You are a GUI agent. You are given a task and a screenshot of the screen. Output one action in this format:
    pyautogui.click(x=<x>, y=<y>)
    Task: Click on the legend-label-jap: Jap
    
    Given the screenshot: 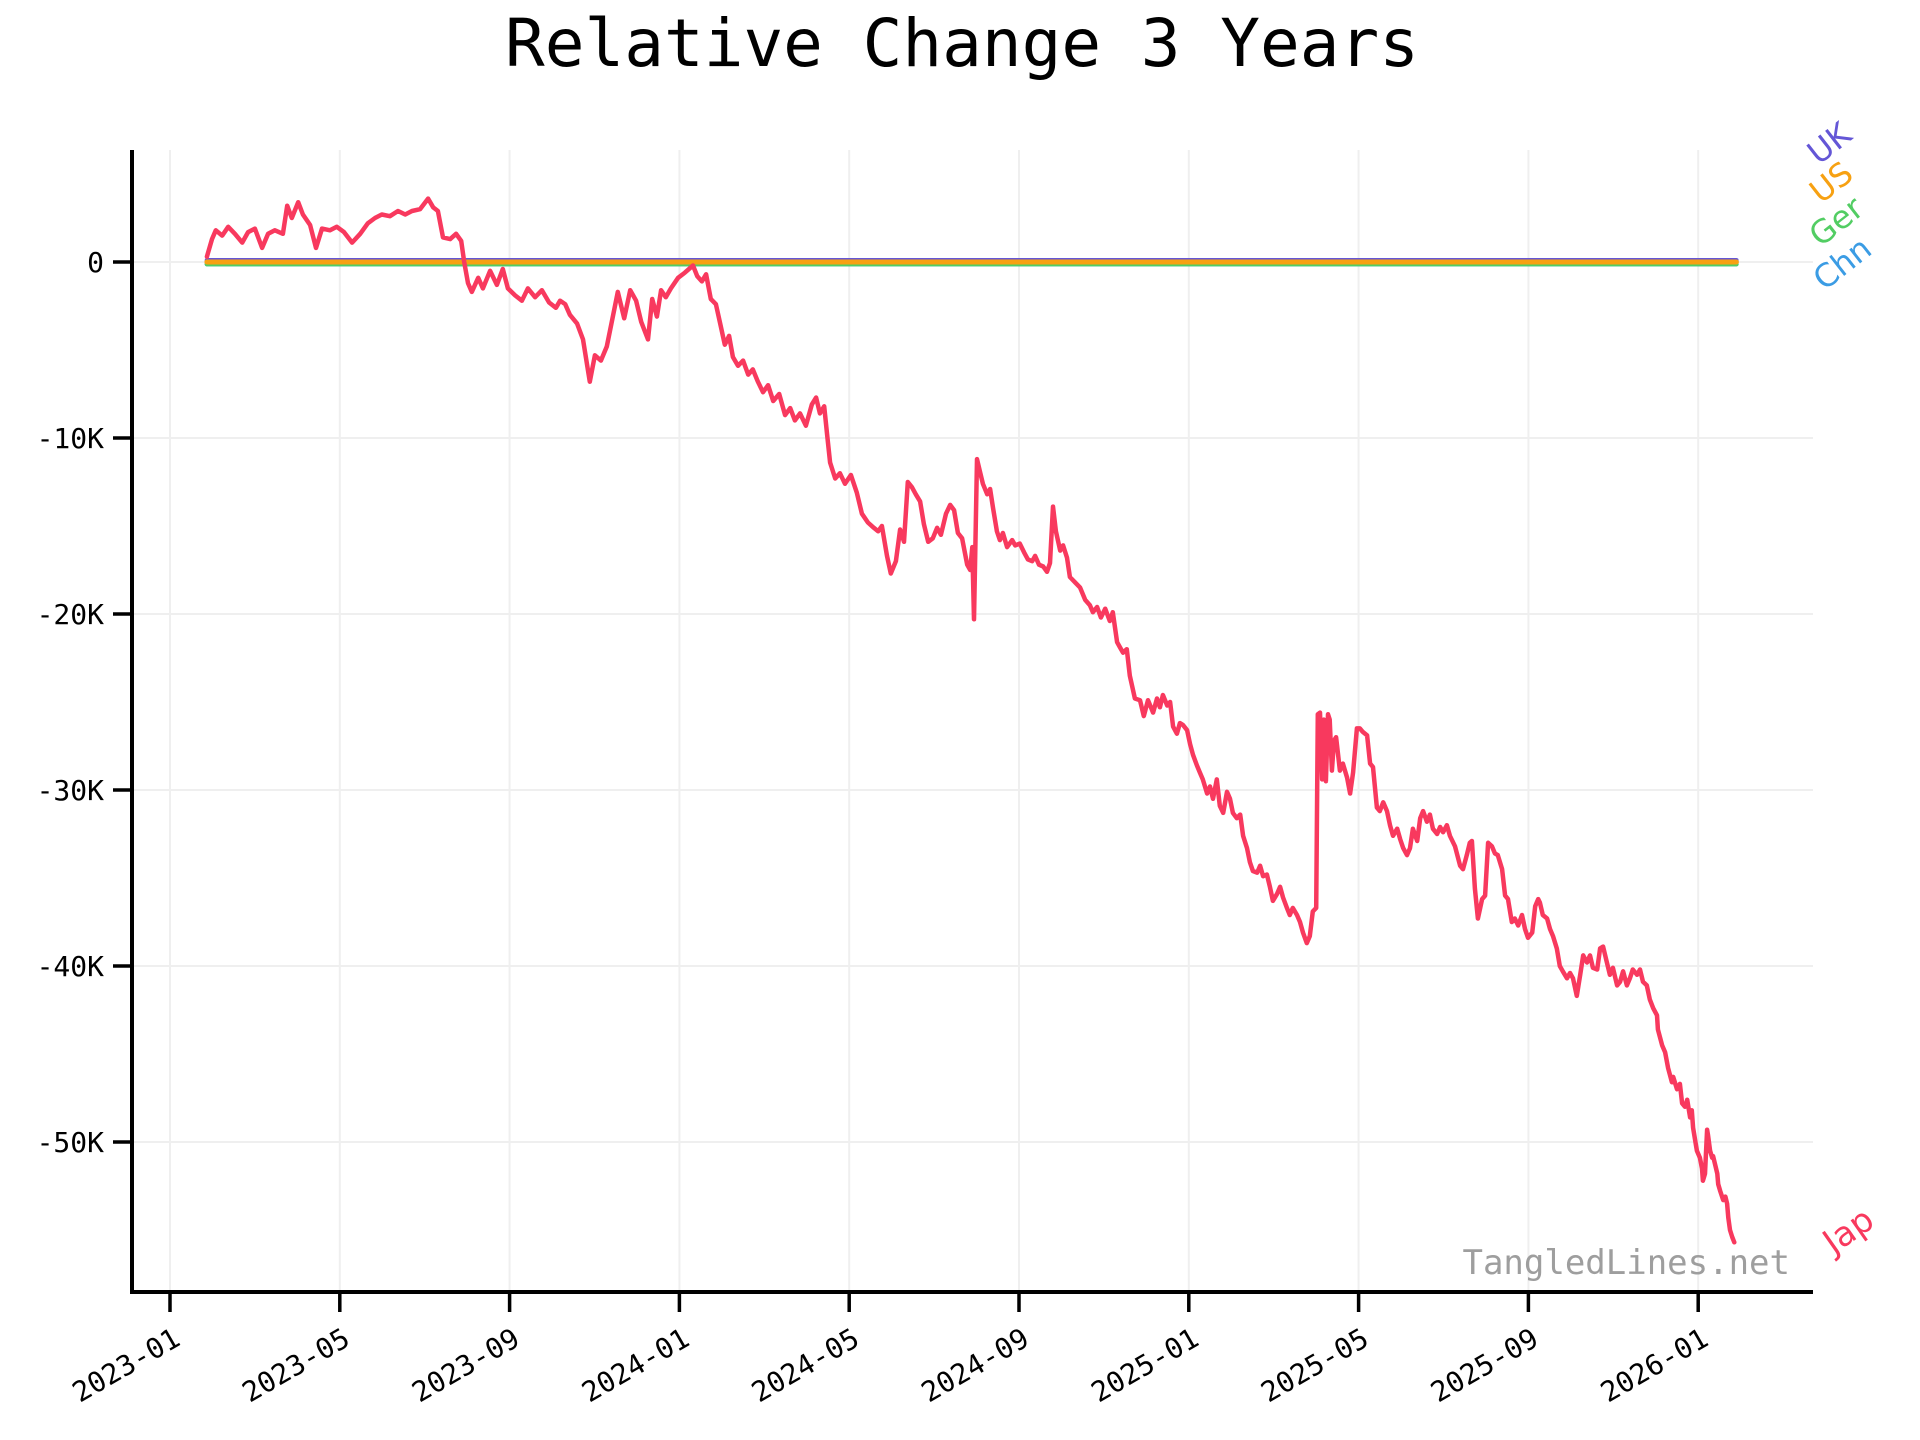 What is the action you would take?
    pyautogui.click(x=1848, y=1232)
    